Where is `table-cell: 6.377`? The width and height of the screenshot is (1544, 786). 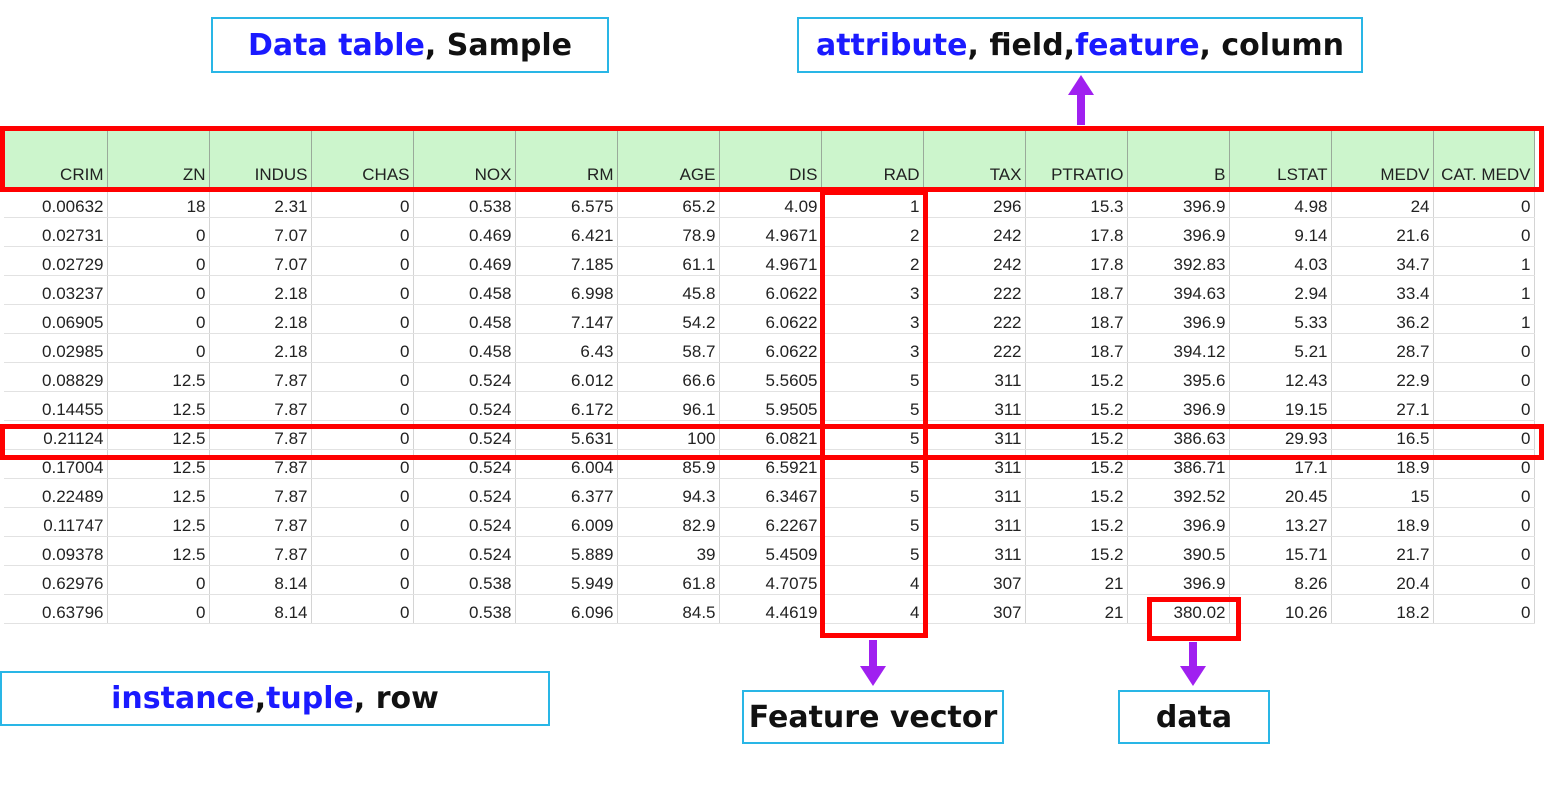
table-cell: 6.377 is located at coordinates (566, 493).